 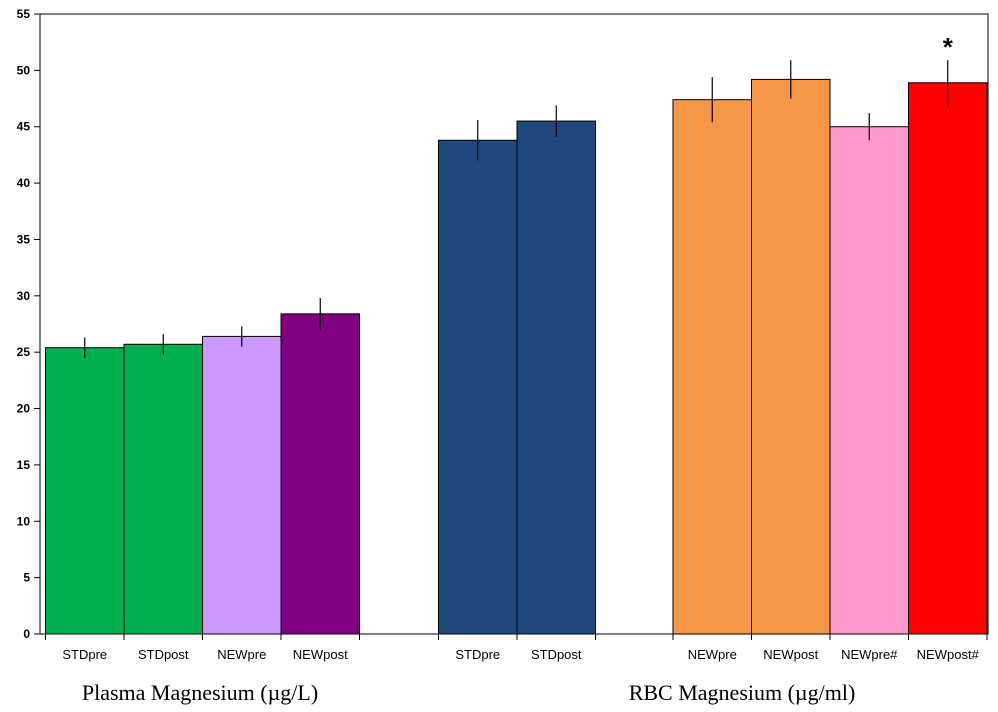 I want to click on bar-newpost-hash, so click(x=948, y=358).